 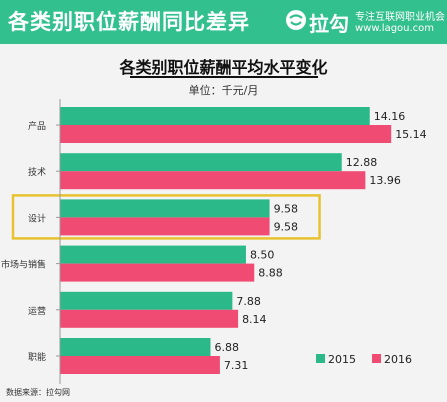 I want to click on value-label: 14.16, so click(x=390, y=116).